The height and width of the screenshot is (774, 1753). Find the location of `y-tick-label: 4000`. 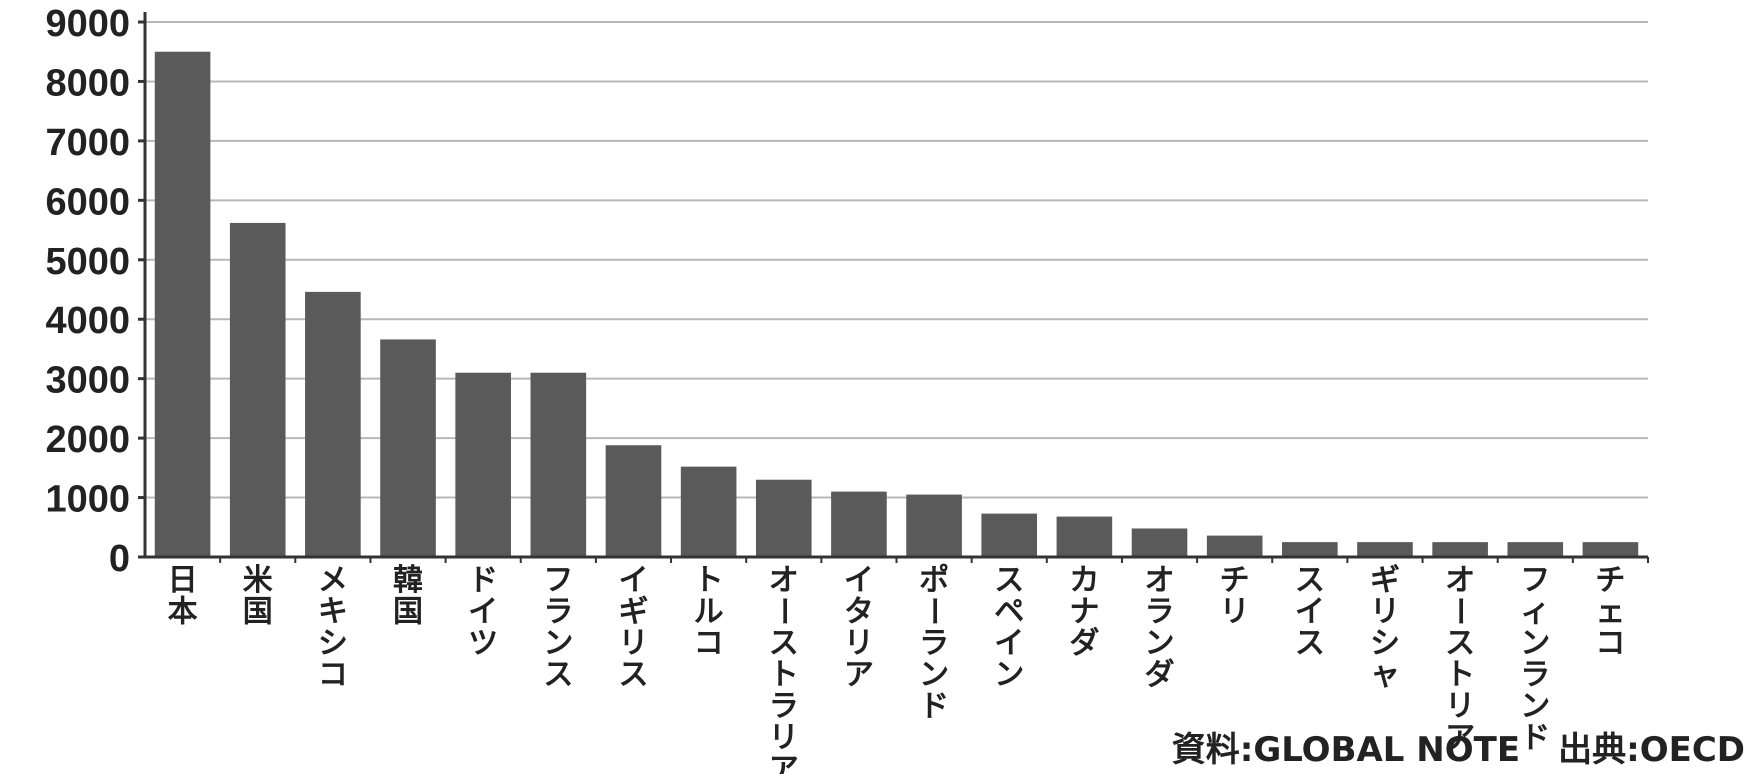

y-tick-label: 4000 is located at coordinates (87, 321).